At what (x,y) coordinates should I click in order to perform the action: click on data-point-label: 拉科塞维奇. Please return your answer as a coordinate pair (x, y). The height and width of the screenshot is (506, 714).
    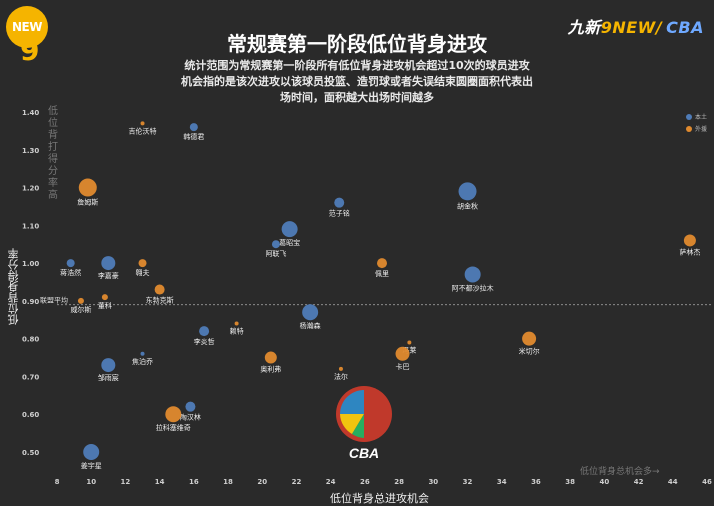
    Looking at the image, I should click on (173, 427).